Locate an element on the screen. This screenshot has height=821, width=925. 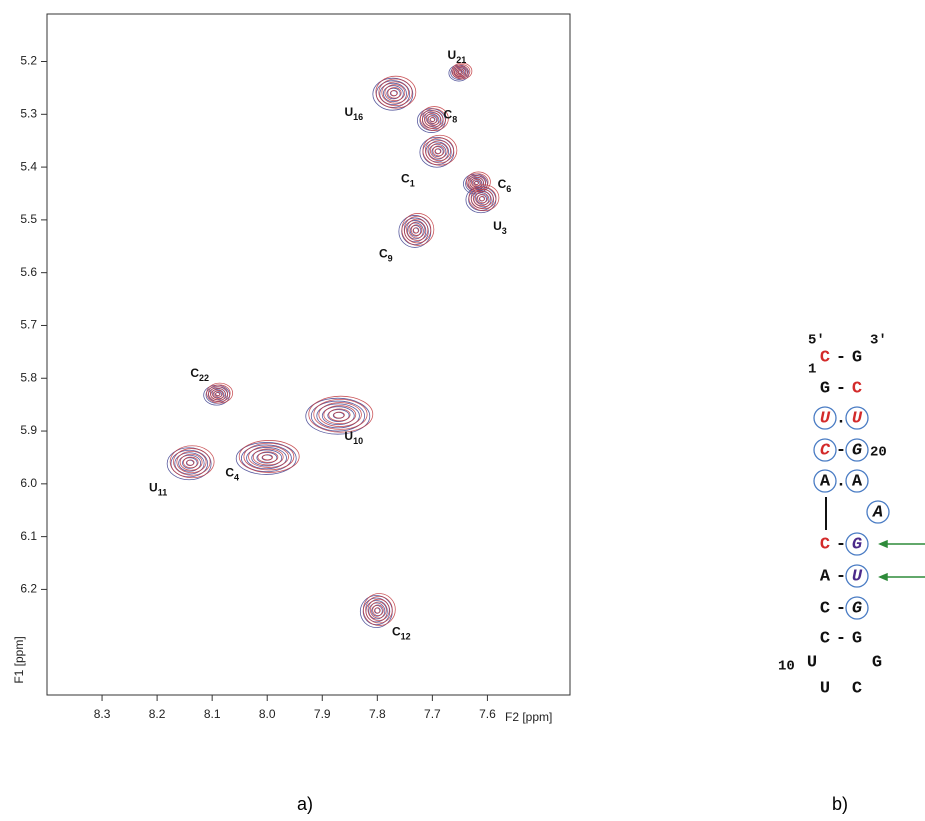
residue-number: 22 is located at coordinates (204, 378).